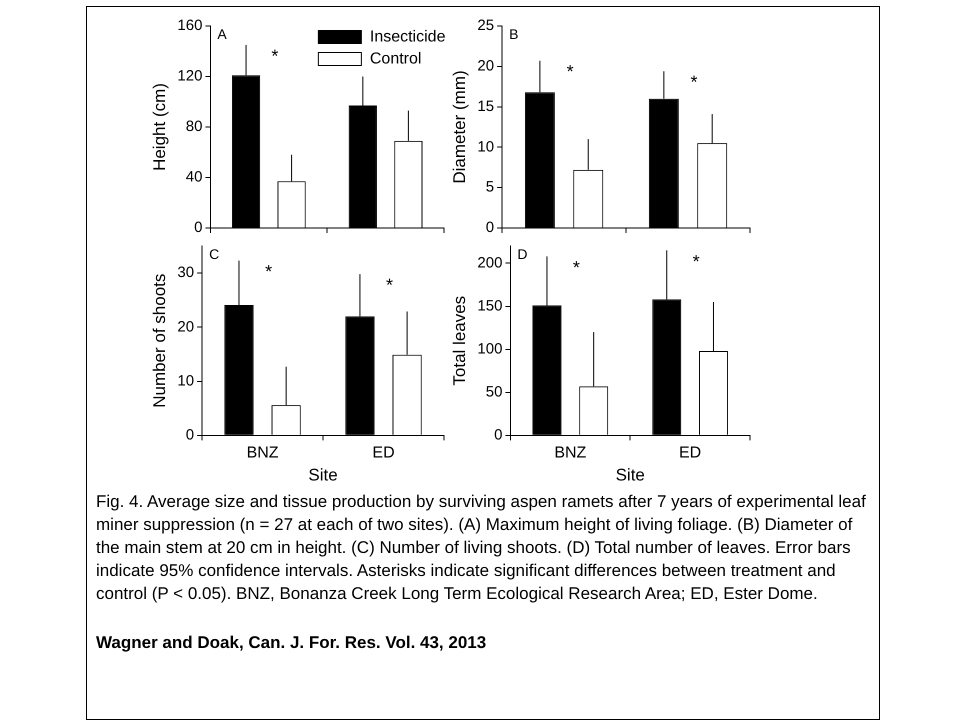 The image size is (960, 722). Describe the element at coordinates (489, 349) in the screenshot. I see `y-tick-label: 100` at that location.